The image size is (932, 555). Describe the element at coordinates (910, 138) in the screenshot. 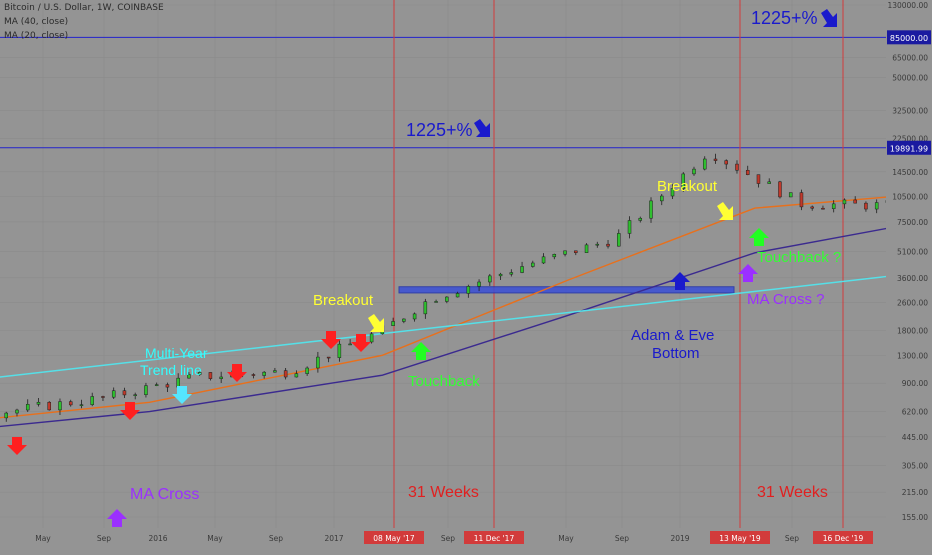

I see `price-tick-label: 22500.00` at that location.